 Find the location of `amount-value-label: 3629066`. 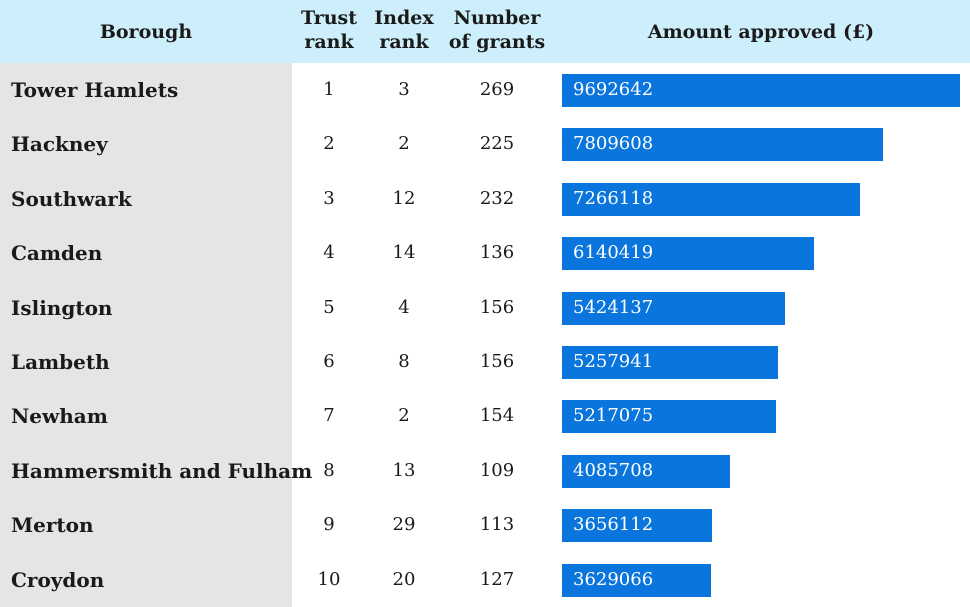

amount-value-label: 3629066 is located at coordinates (613, 579).